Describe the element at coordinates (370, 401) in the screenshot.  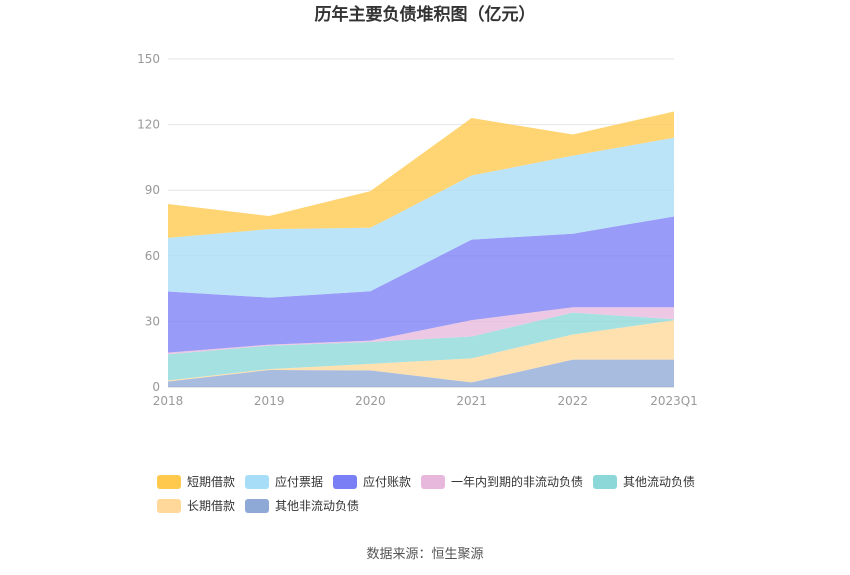
I see `x-tick-label: 2020` at that location.